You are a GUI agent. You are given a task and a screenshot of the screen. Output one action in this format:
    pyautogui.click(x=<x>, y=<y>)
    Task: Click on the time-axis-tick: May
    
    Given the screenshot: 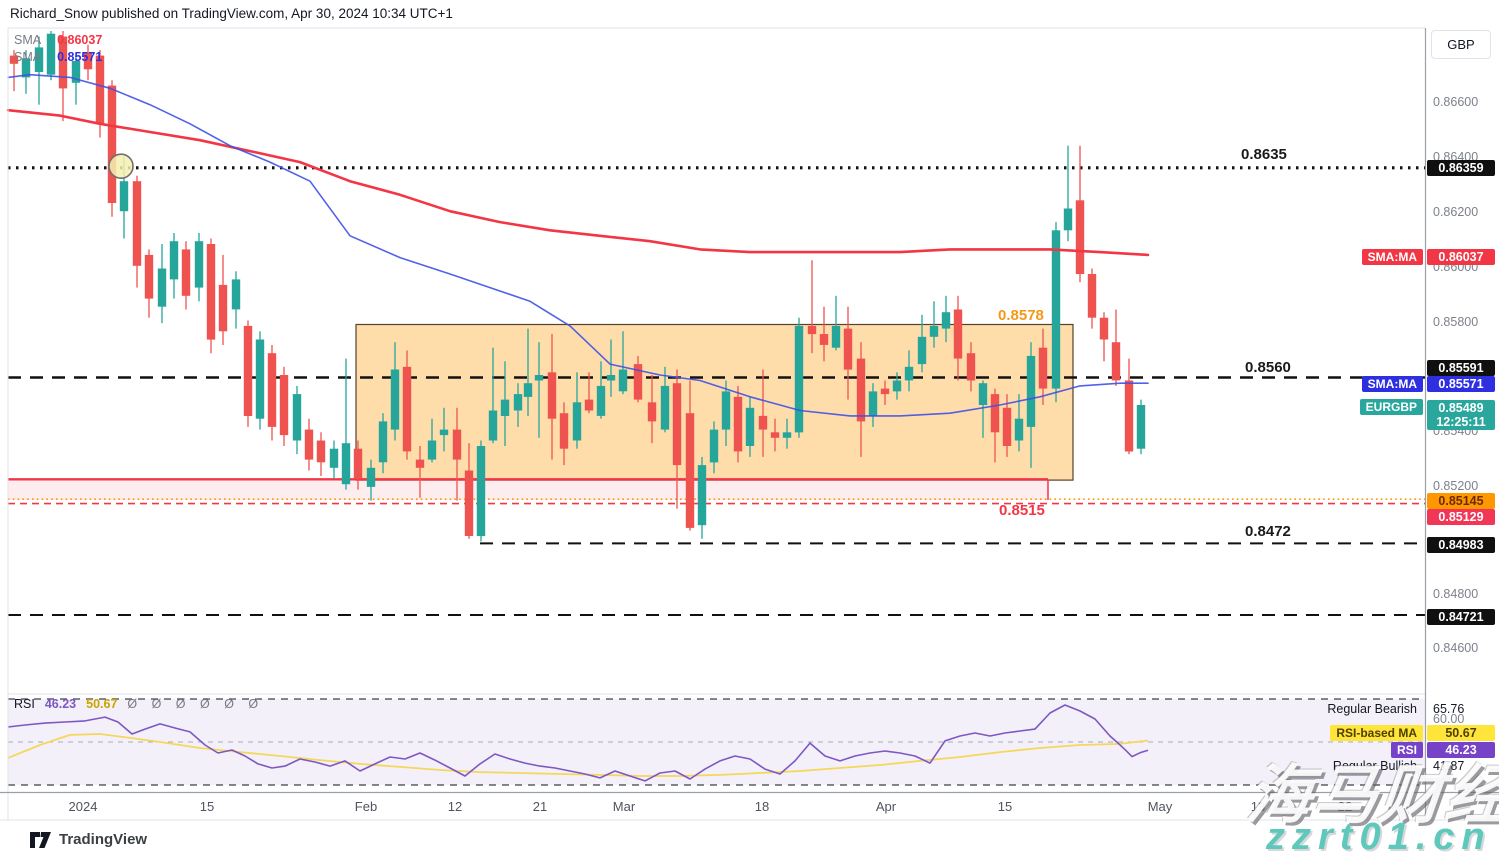 What is the action you would take?
    pyautogui.click(x=1160, y=806)
    